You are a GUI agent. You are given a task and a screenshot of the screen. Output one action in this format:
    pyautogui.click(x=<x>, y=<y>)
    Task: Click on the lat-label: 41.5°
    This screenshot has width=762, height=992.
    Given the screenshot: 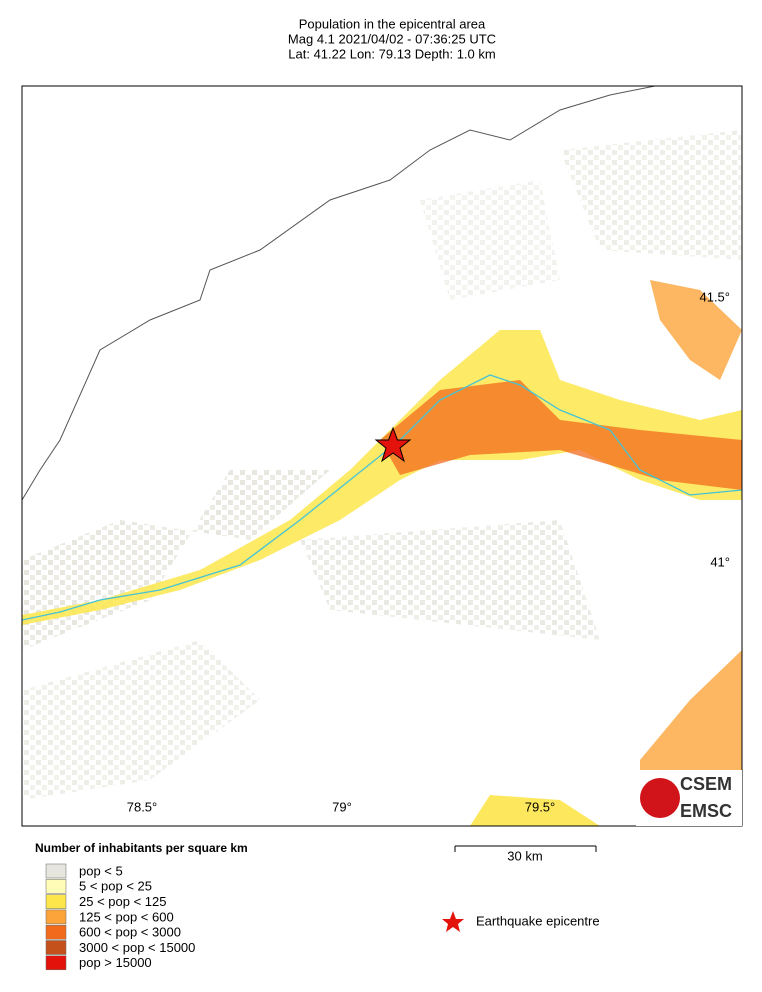 What is the action you would take?
    pyautogui.click(x=714, y=296)
    